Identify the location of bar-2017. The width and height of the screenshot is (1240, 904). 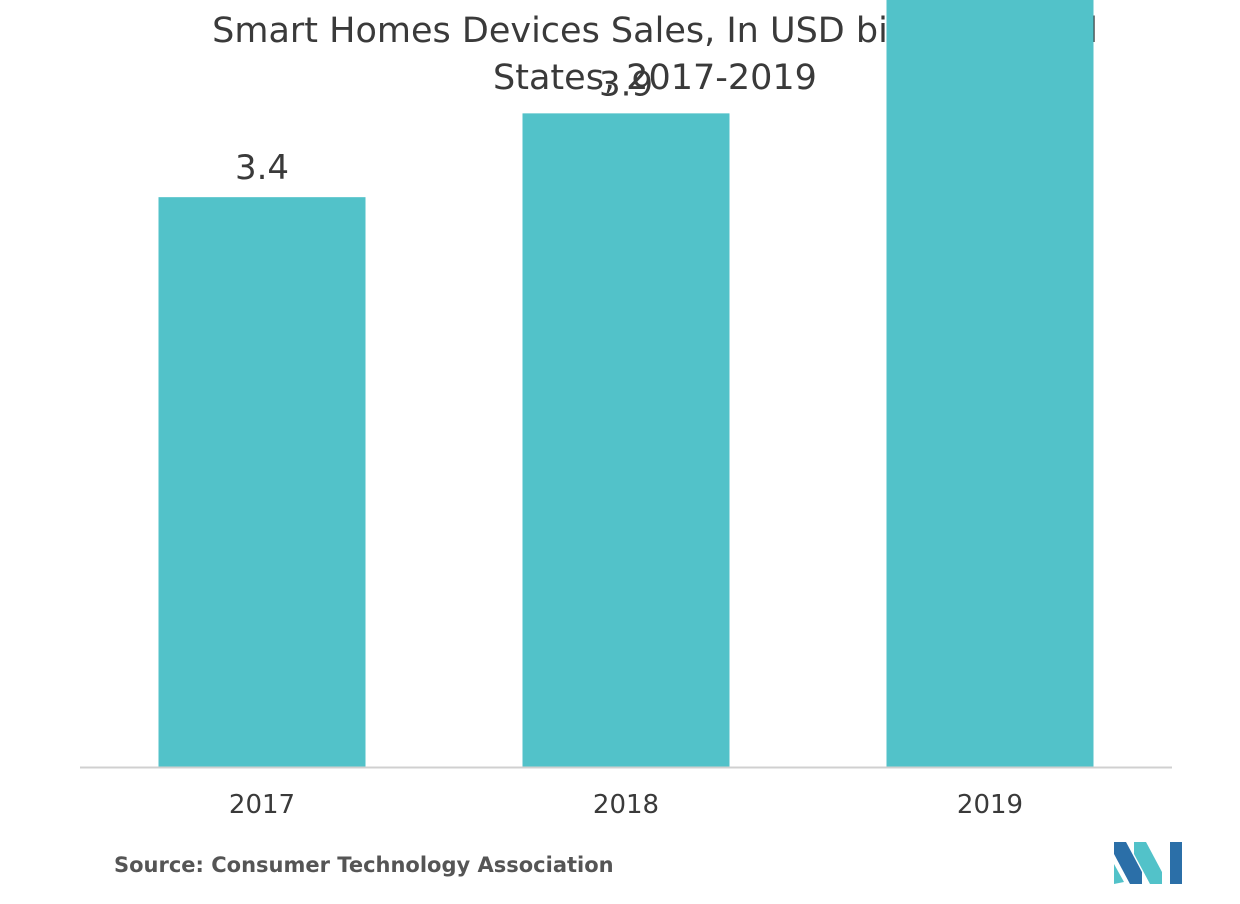
(262, 482).